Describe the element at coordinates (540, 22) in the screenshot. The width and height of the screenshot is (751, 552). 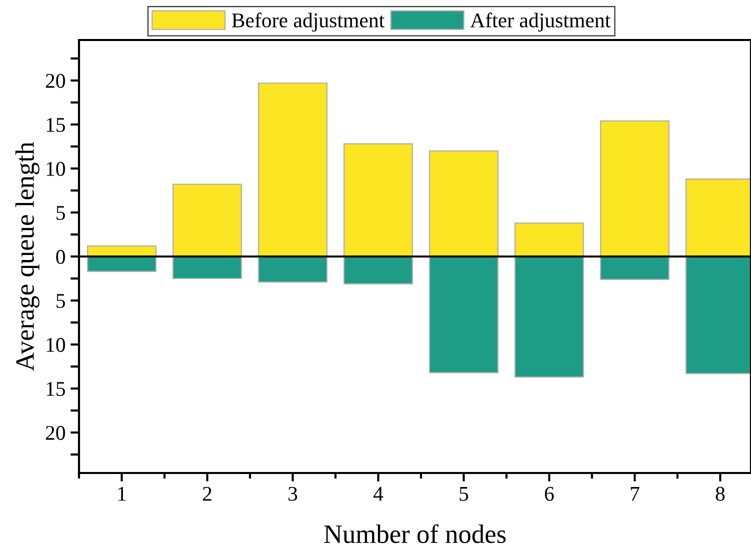
I see `legend-label: After adjustment` at that location.